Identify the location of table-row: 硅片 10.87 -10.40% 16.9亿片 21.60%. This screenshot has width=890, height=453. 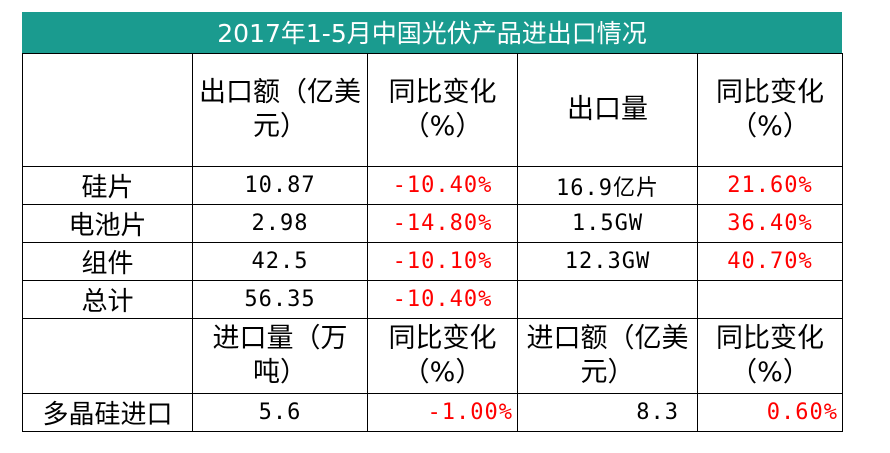
(432, 185).